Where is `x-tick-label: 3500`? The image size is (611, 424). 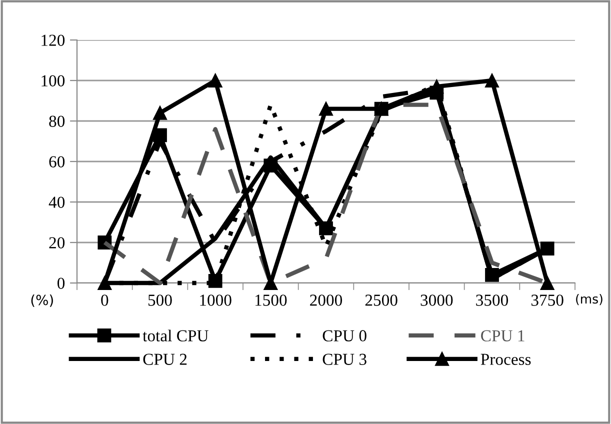 x-tick-label: 3500 is located at coordinates (492, 300).